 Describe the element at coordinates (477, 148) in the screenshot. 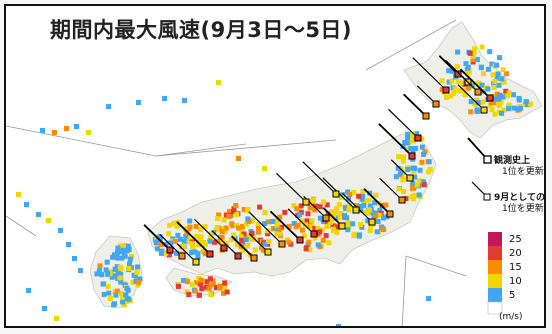

I see `legend-record-all-time-barb` at that location.